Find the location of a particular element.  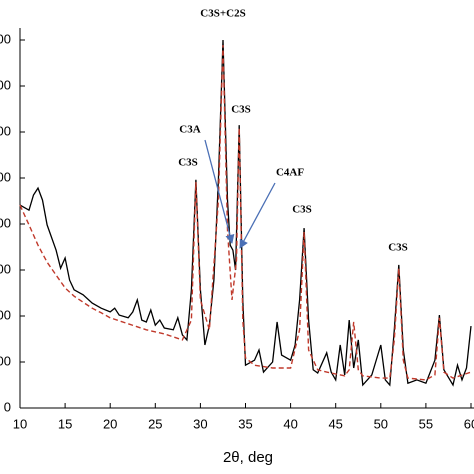

x-axis-label: 2θ, deg is located at coordinates (248, 457).